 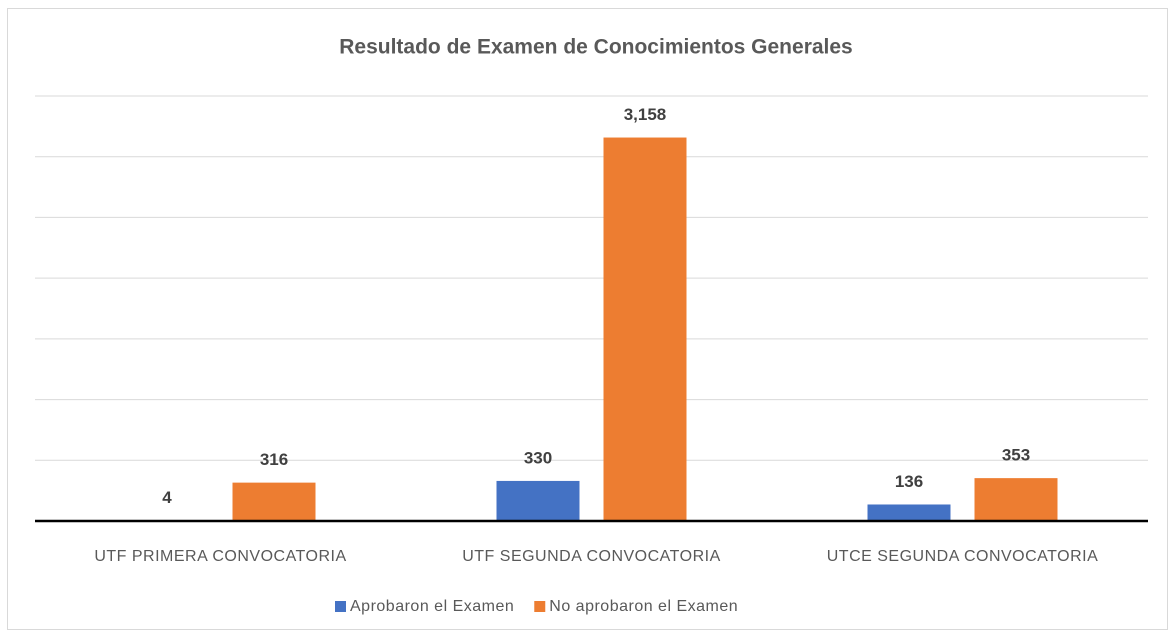 I want to click on x-tick-label: UTF SEGUNDA CONVOCATORIA, so click(x=591, y=556).